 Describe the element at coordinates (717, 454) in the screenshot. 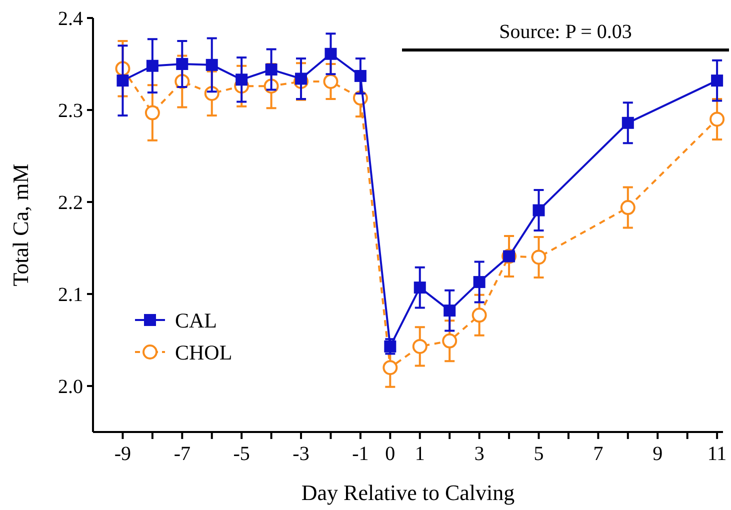

I see `x-tick-label: 11` at that location.